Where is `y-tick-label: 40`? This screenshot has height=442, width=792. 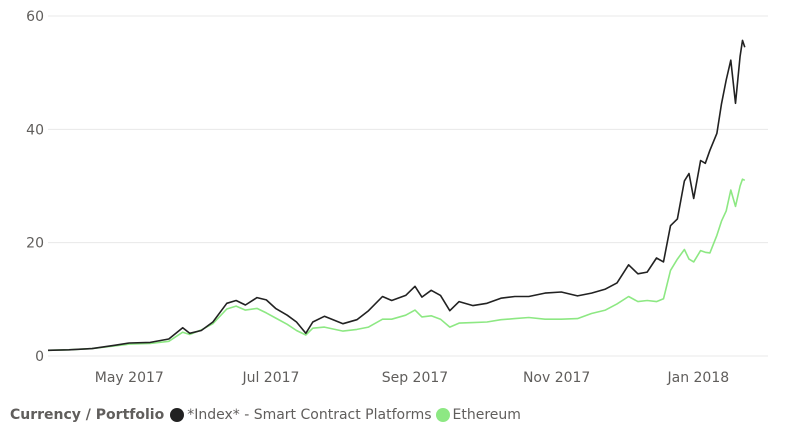
y-tick-label: 40 is located at coordinates (35, 130).